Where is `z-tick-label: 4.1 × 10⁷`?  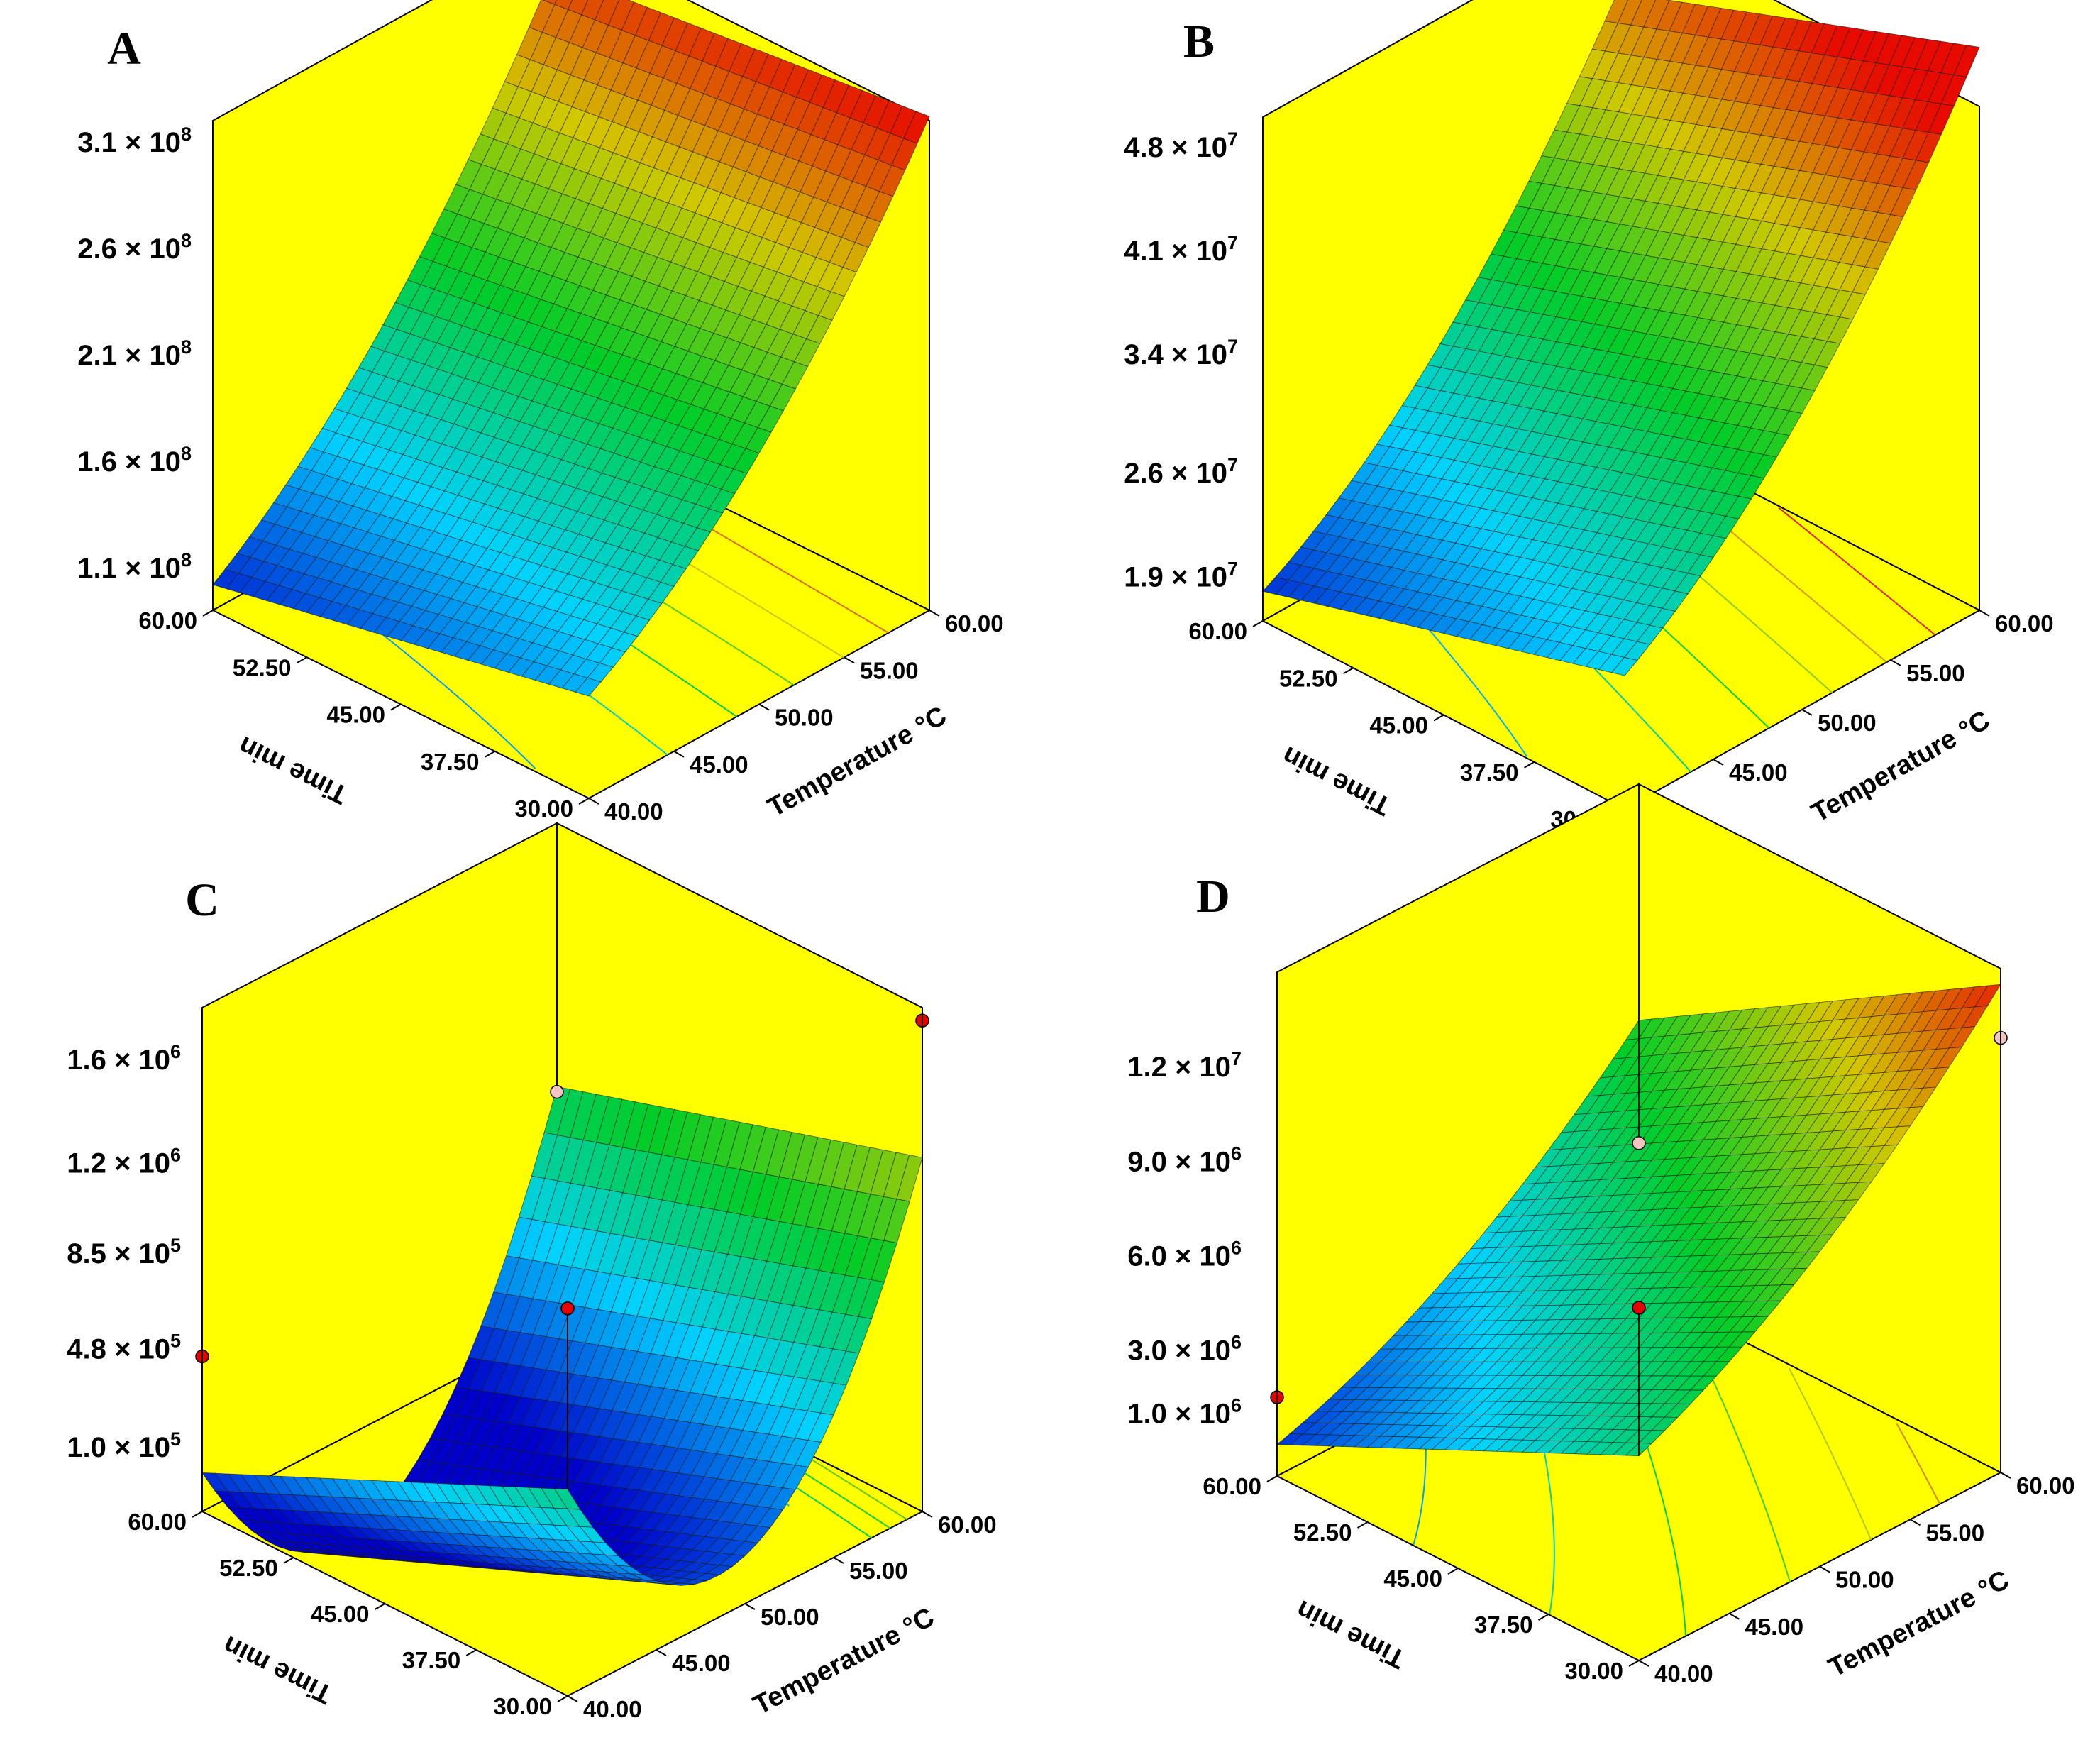 z-tick-label: 4.1 × 10⁷ is located at coordinates (1181, 249).